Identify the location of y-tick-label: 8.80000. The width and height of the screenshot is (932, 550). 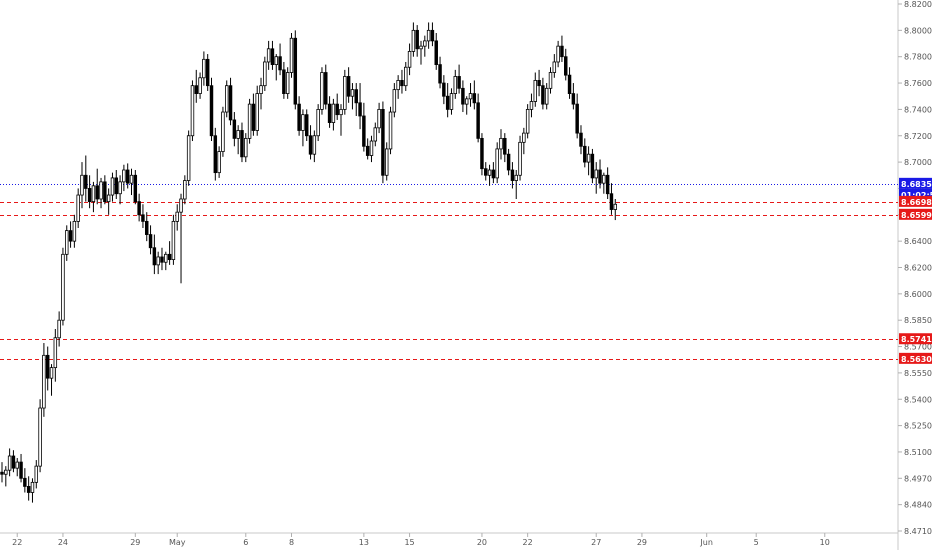
(918, 30).